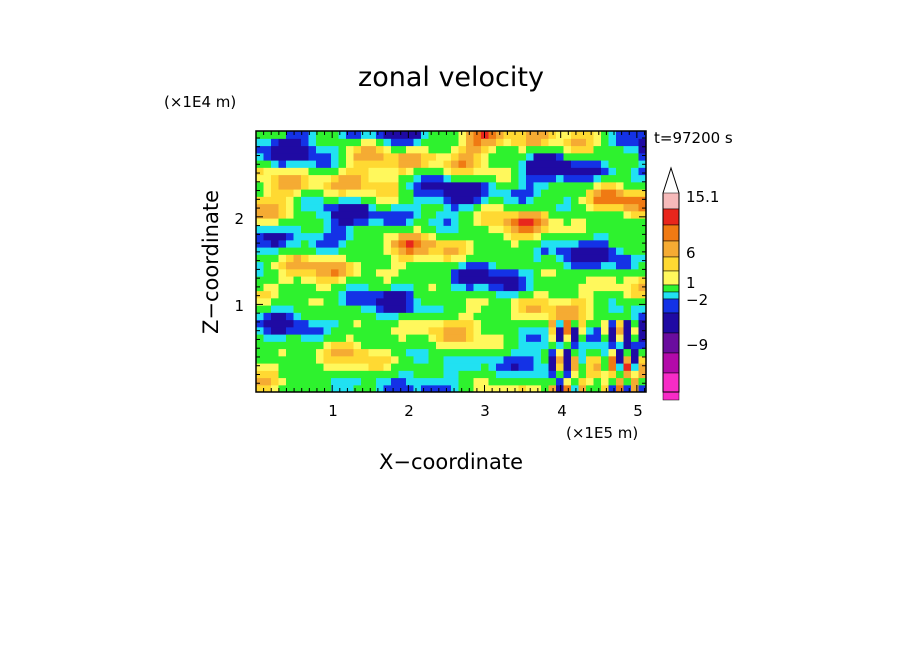  I want to click on x-tick-label-2: 2, so click(409, 411).